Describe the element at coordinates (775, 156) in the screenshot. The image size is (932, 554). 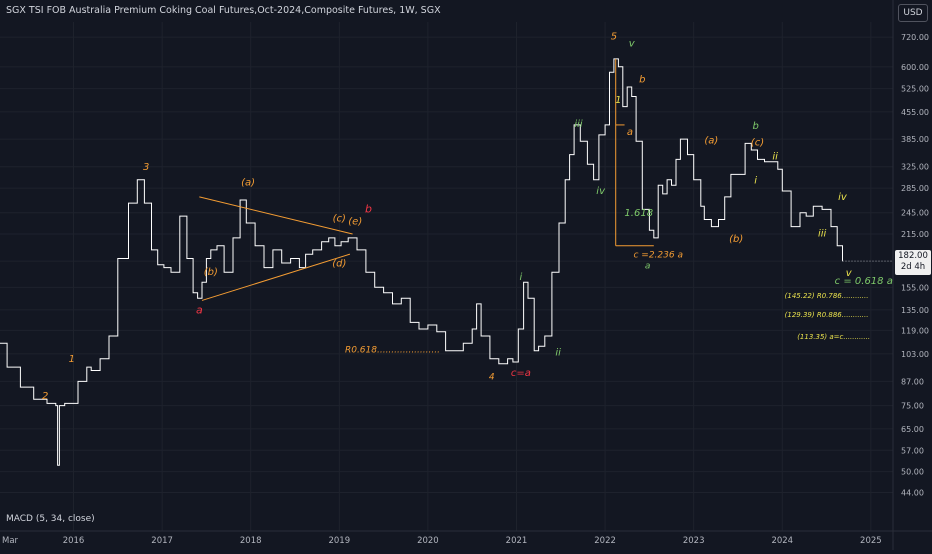
I see `wave-label-yellow: ii` at that location.